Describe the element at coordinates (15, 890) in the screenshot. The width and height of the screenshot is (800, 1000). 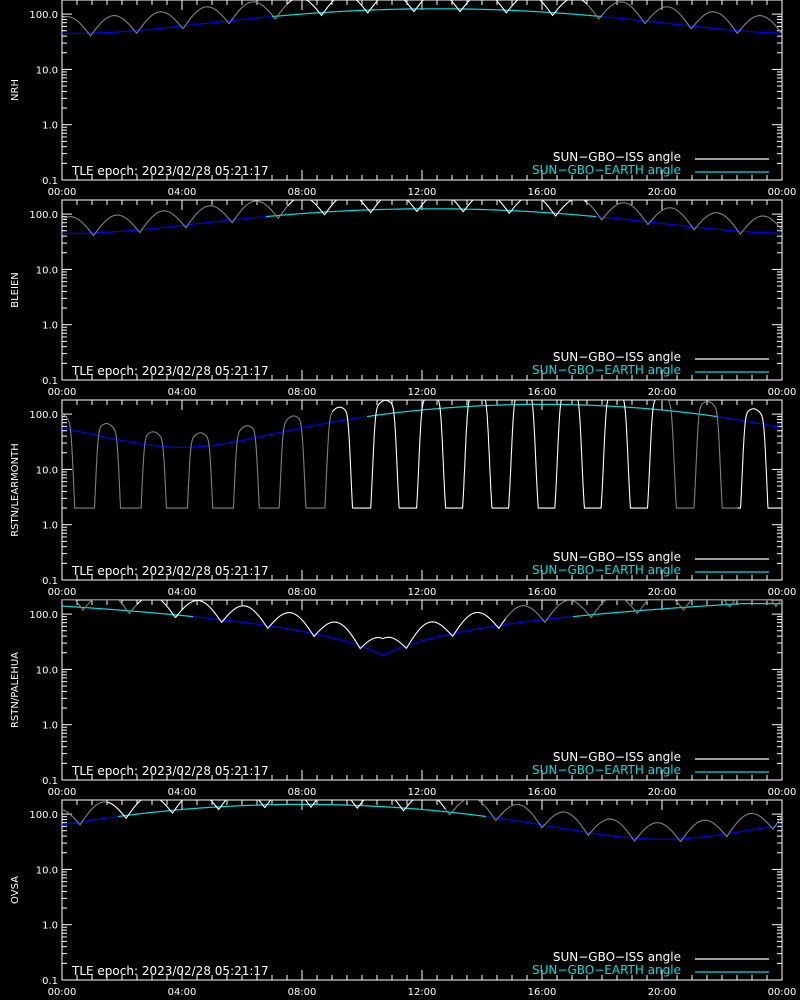
I see `panel-ylabel: OVSA` at that location.